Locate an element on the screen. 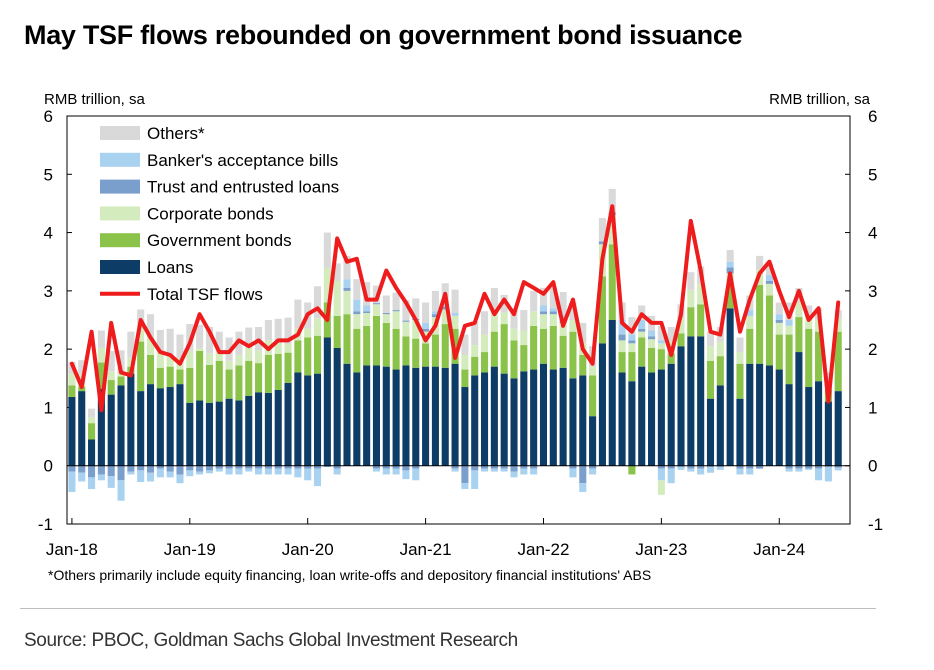 This screenshot has width=934, height=670. y-tick-label-left: 2 is located at coordinates (48, 349).